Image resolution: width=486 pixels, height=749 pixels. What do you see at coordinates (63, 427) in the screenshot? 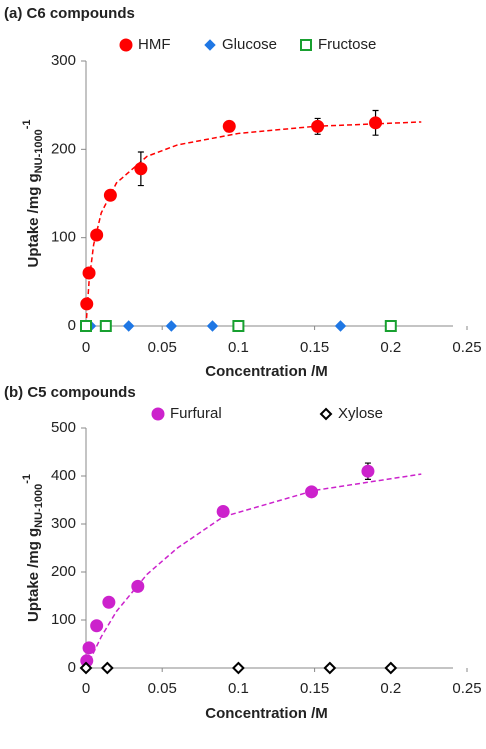
I see `y-tick-label: 500` at bounding box center [63, 427].